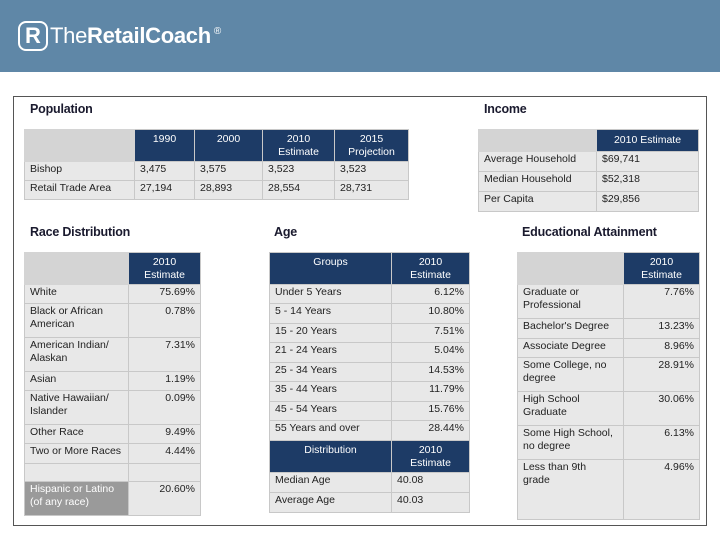 This screenshot has height=540, width=720. I want to click on table-row: 55 Years and over 28.44%, so click(369, 430).